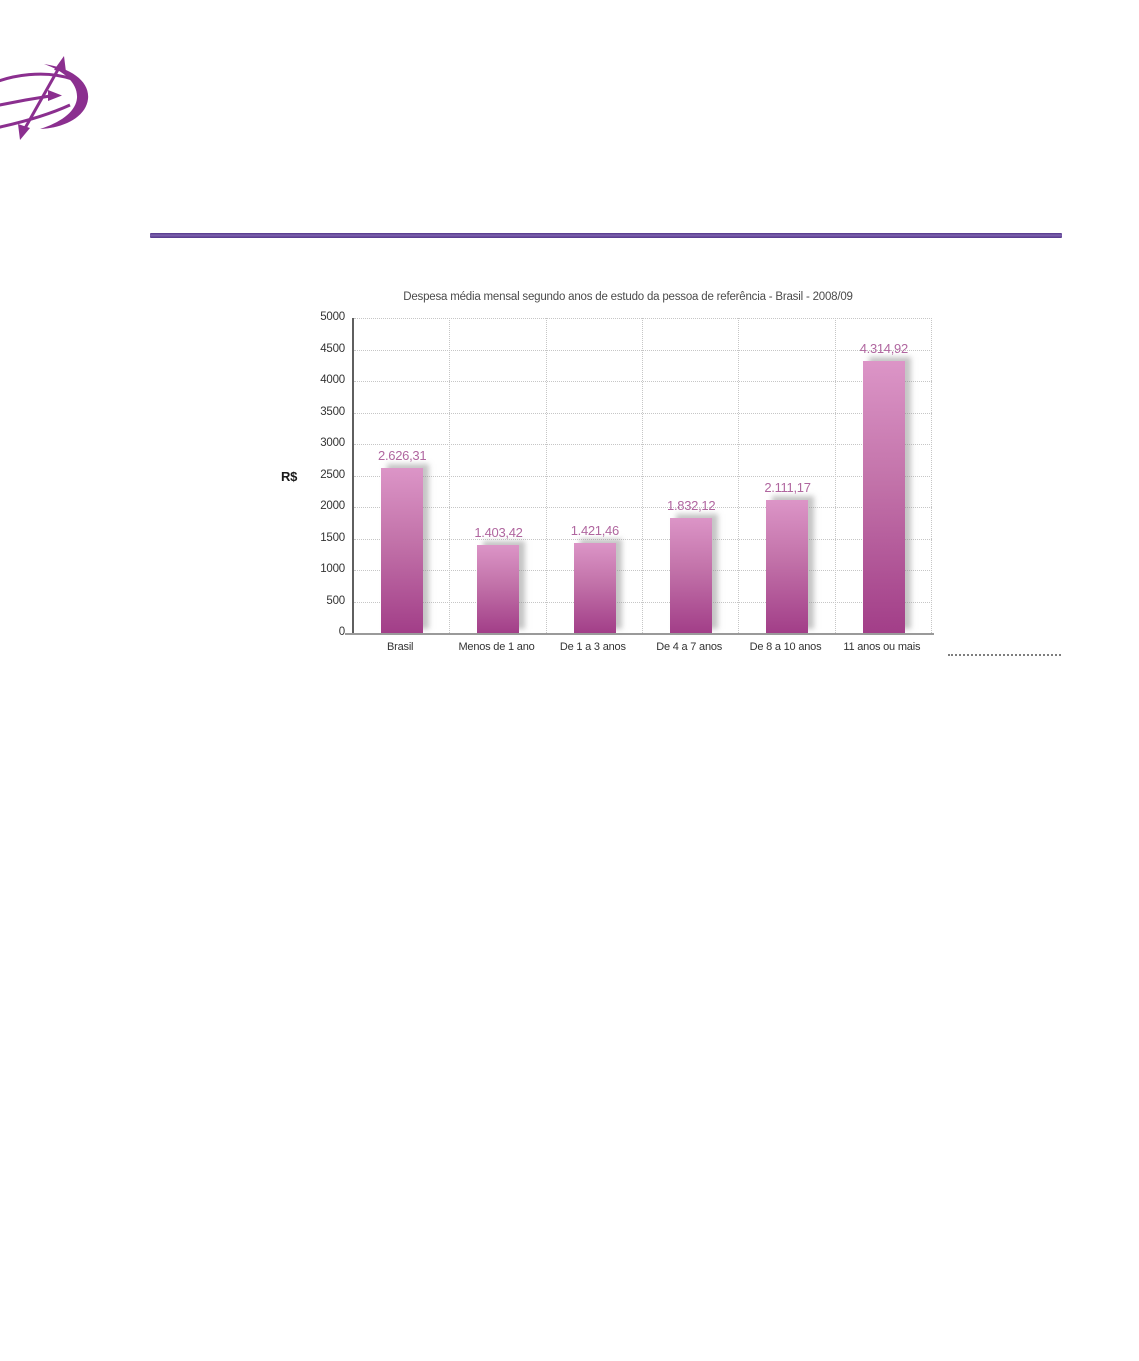 The height and width of the screenshot is (1361, 1139). I want to click on bar-value-label: 1.403,42, so click(498, 532).